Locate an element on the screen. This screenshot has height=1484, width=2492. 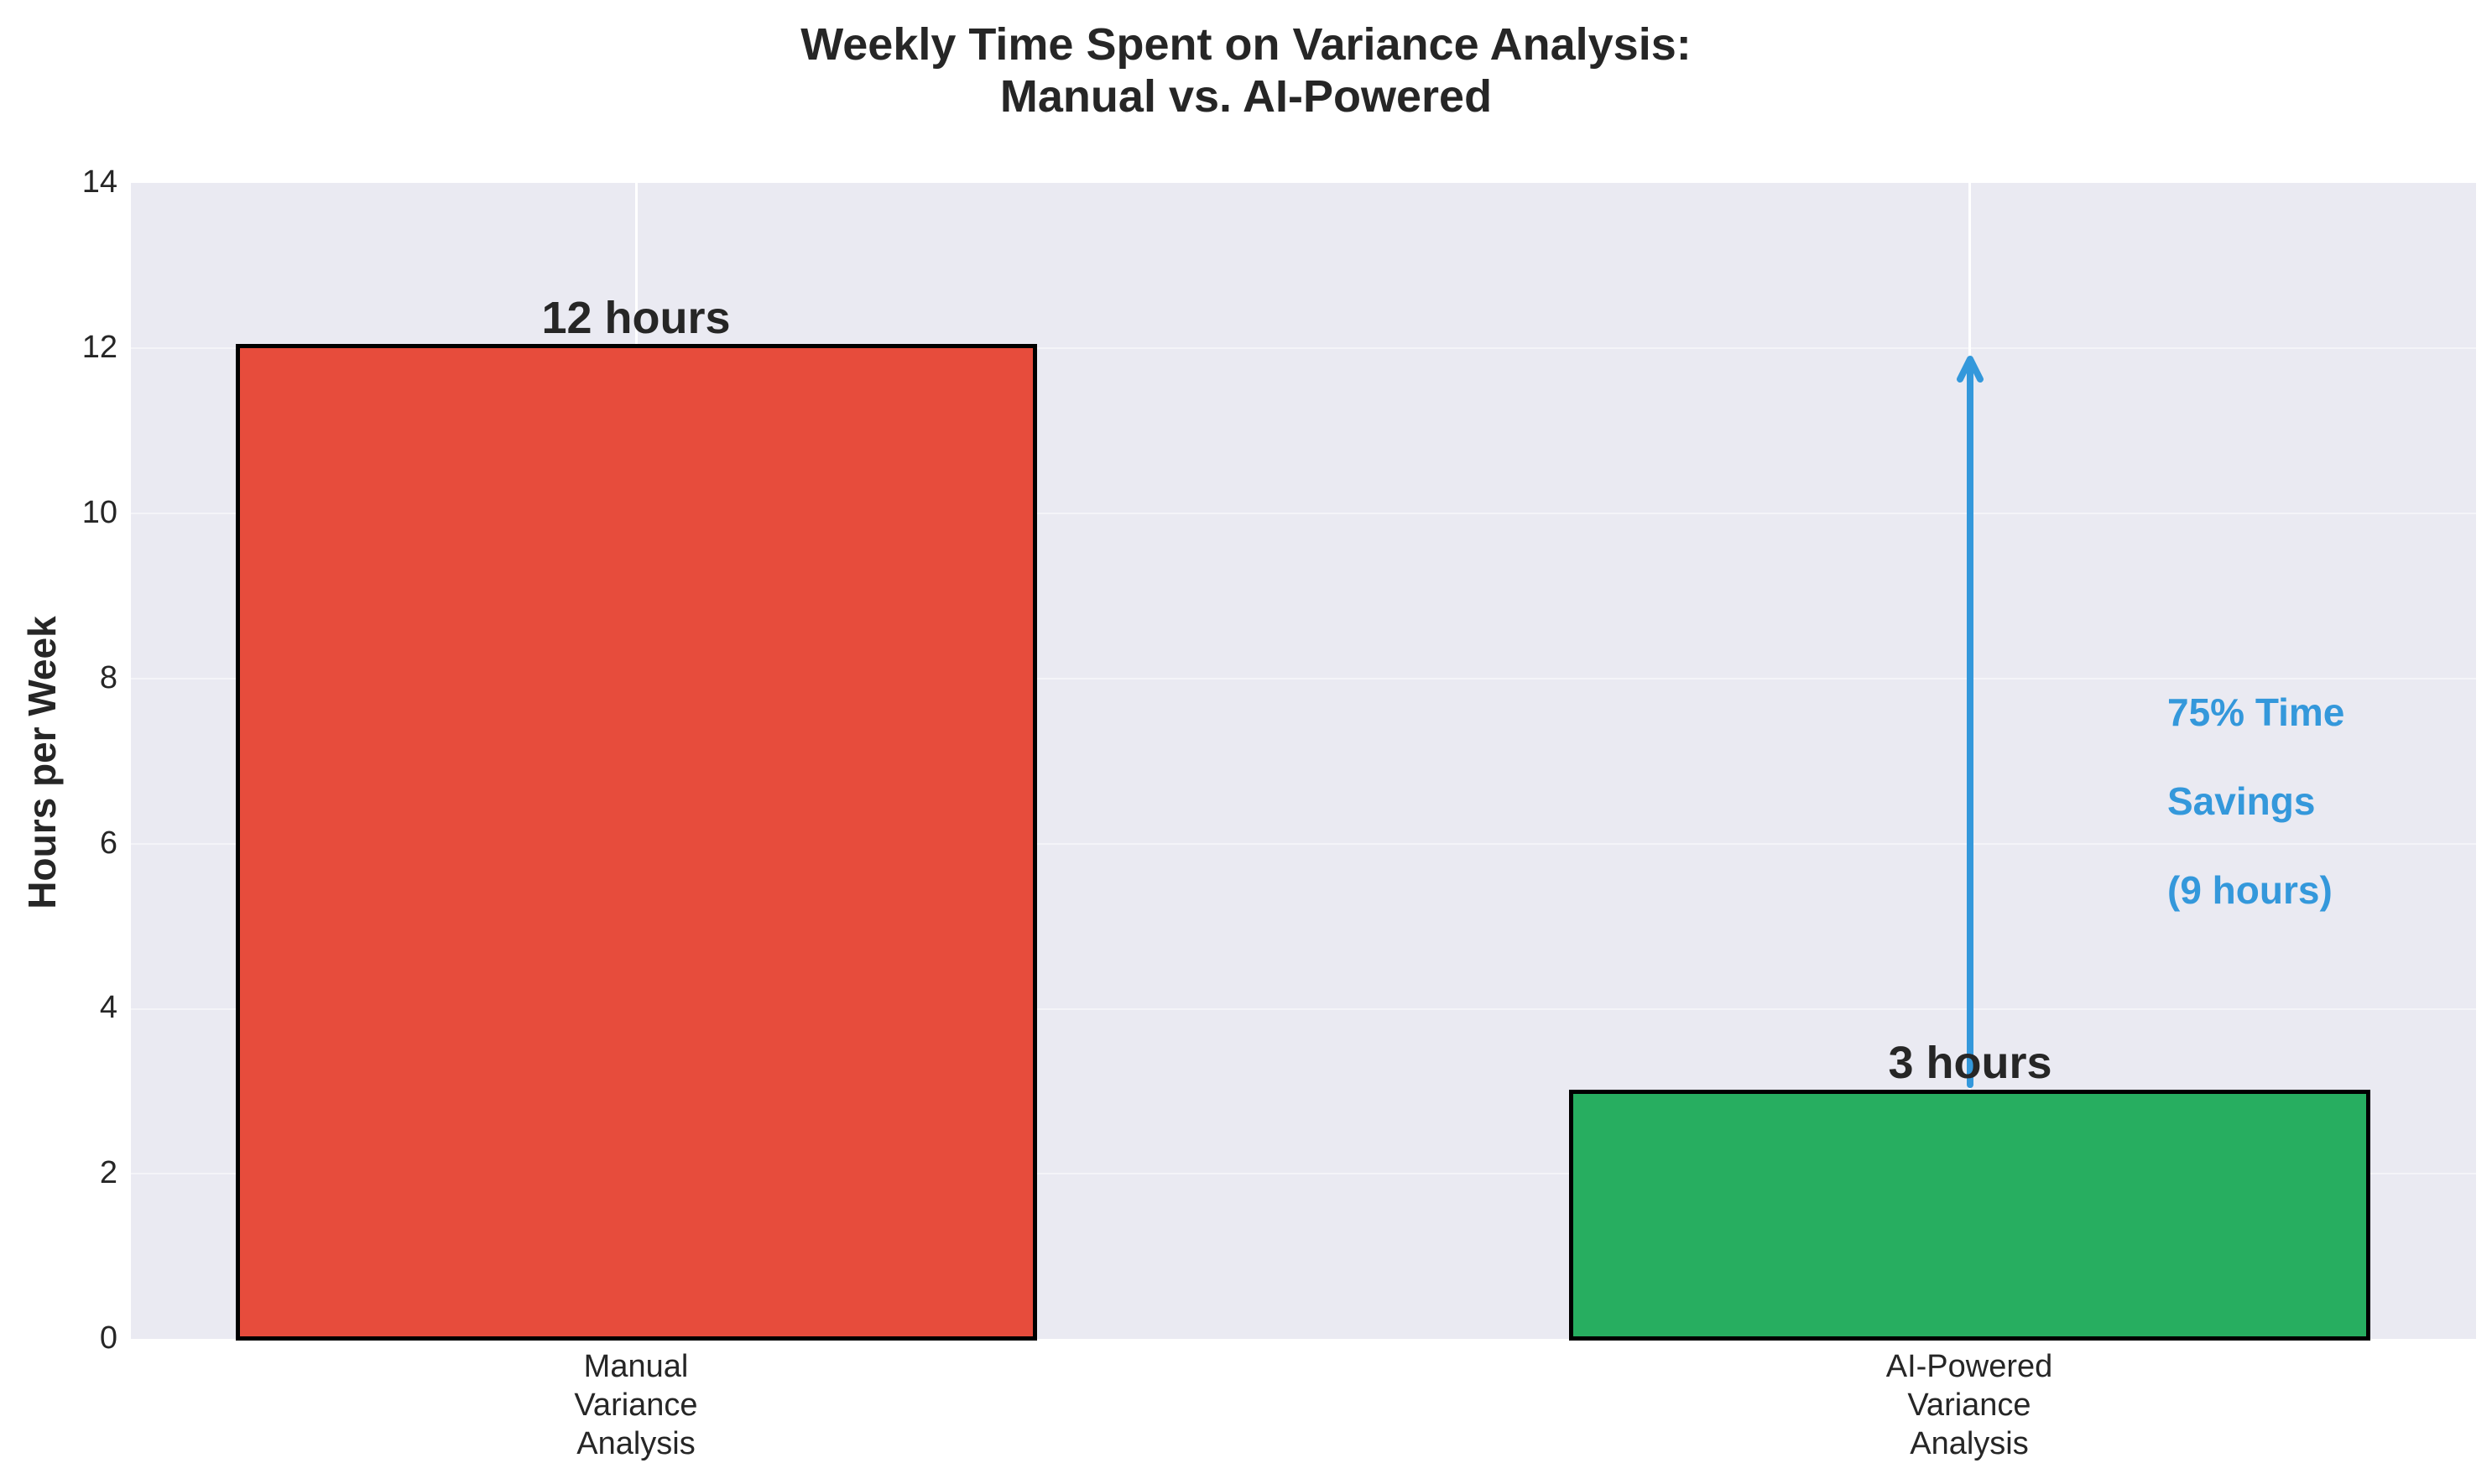
savings-annotation: 75% Time Savings (9 hours) is located at coordinates (2255, 801).